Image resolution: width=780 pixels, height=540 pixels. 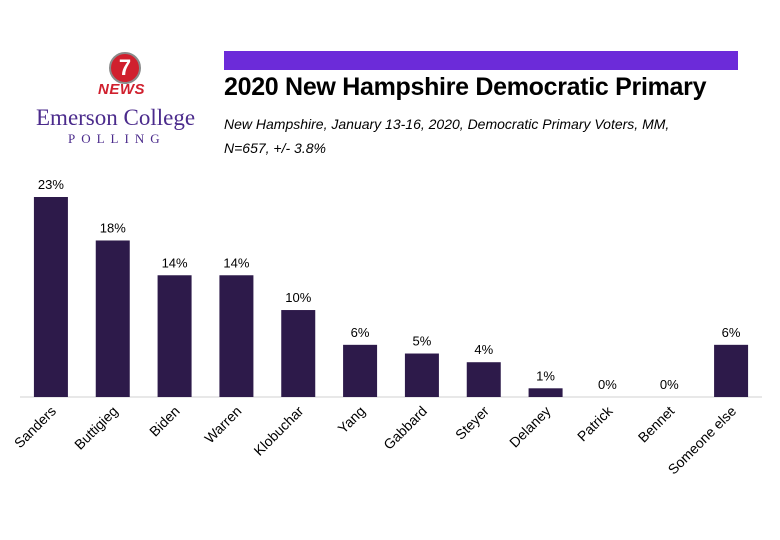 I want to click on bar-warren, so click(x=236, y=336).